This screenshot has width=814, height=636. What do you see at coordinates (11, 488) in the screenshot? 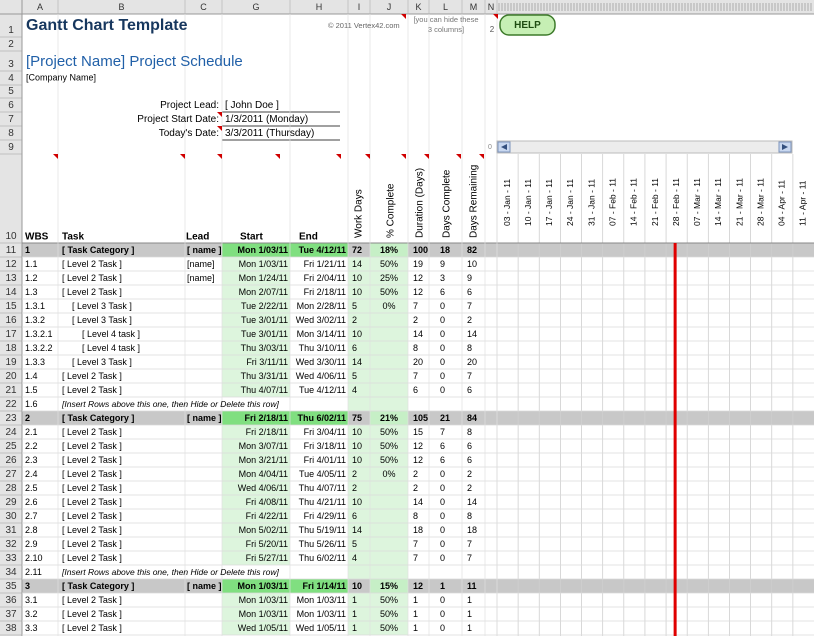
I see `row-number: 28` at bounding box center [11, 488].